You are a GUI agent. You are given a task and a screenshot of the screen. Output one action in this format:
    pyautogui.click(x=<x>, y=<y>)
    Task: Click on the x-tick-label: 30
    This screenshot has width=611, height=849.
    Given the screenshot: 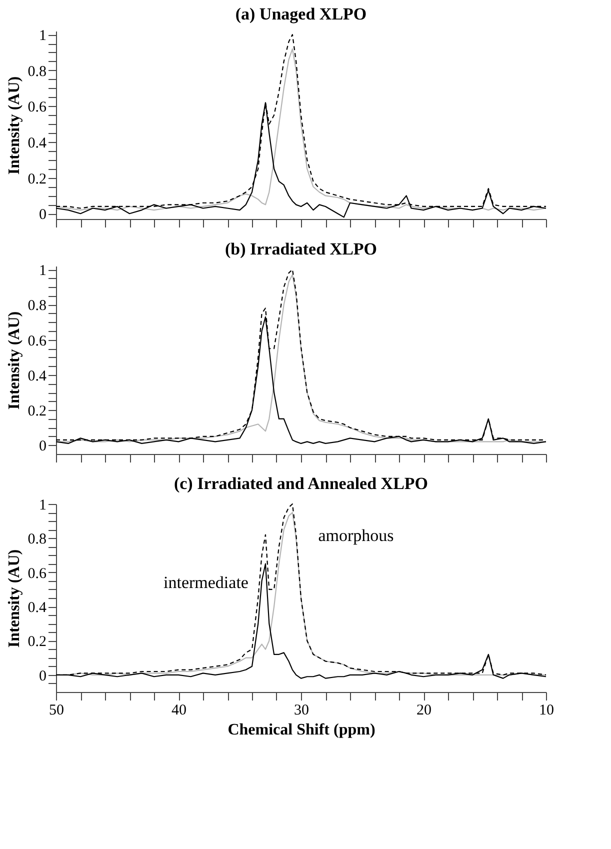 What is the action you would take?
    pyautogui.click(x=301, y=710)
    